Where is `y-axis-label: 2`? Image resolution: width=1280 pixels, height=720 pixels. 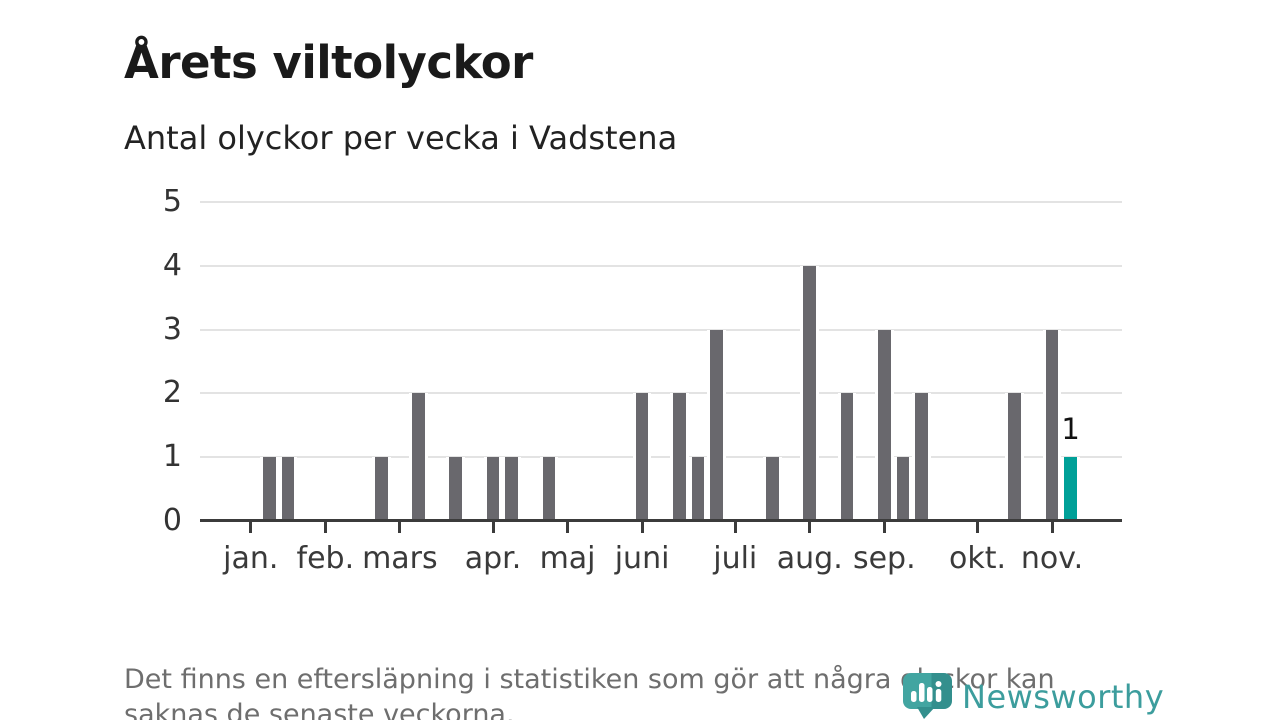
y-axis-label: 2 is located at coordinates (172, 393).